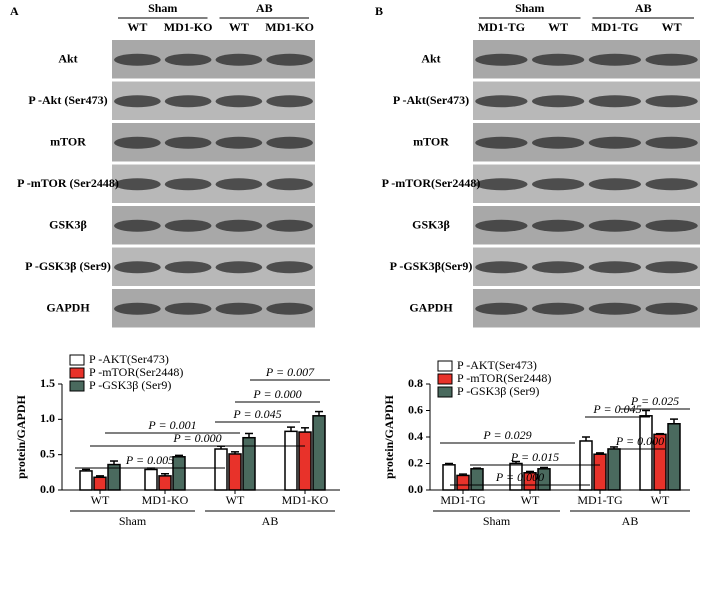 The height and width of the screenshot is (616, 709). Describe the element at coordinates (47, 418) in the screenshot. I see `y-tick-label: 1.0` at that location.